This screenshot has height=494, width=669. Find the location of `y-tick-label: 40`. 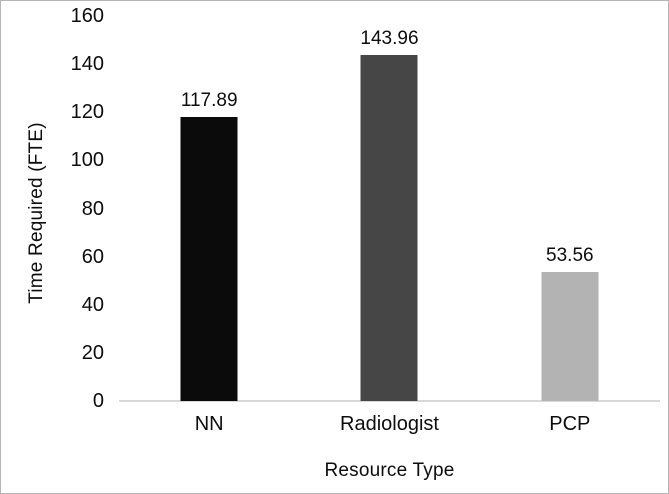

y-tick-label: 40 is located at coordinates (92, 304).